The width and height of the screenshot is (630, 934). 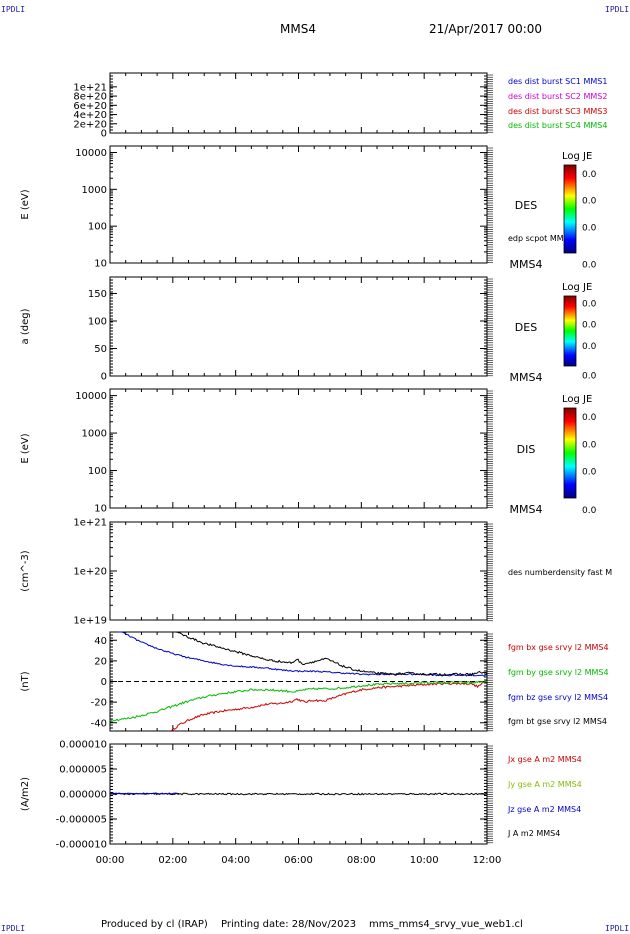 I want to click on overlay-label: edp scpot MMS4, so click(x=541, y=238).